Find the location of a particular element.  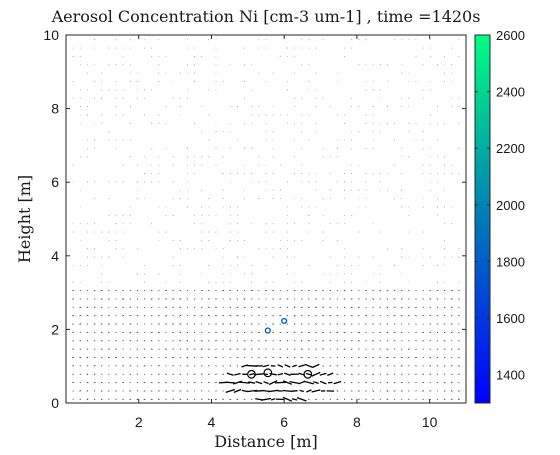

particle-marker is located at coordinates (267, 330).